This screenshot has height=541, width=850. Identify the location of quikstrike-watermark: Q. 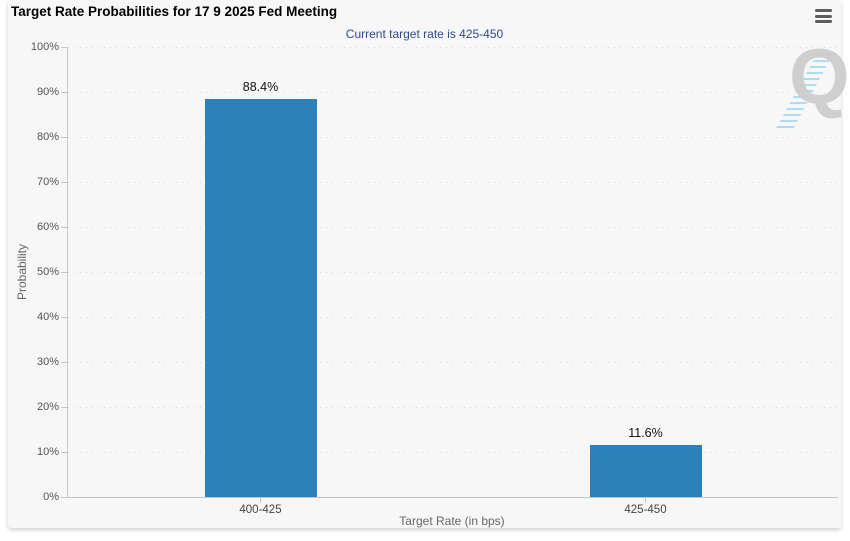
(810, 83).